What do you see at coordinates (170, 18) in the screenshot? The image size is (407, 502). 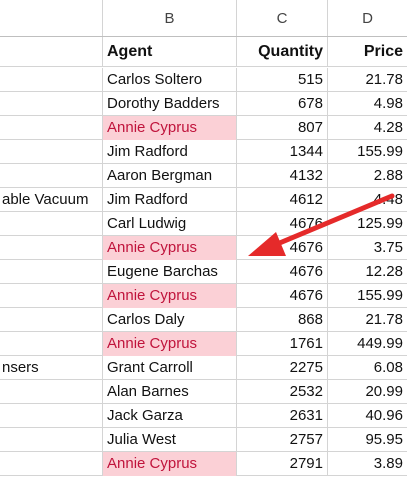 I see `column-header-b: B` at bounding box center [170, 18].